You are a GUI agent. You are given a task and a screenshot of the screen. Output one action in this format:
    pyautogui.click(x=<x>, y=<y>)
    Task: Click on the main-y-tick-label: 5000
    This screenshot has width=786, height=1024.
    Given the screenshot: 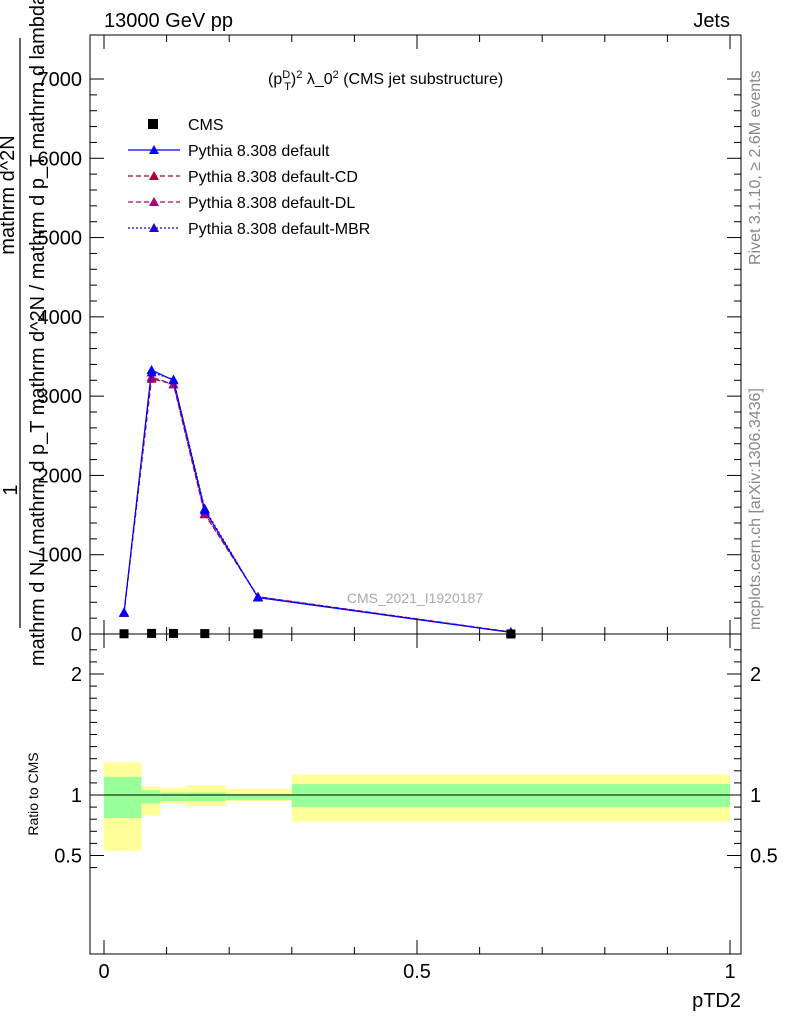 What is the action you would take?
    pyautogui.click(x=60, y=239)
    